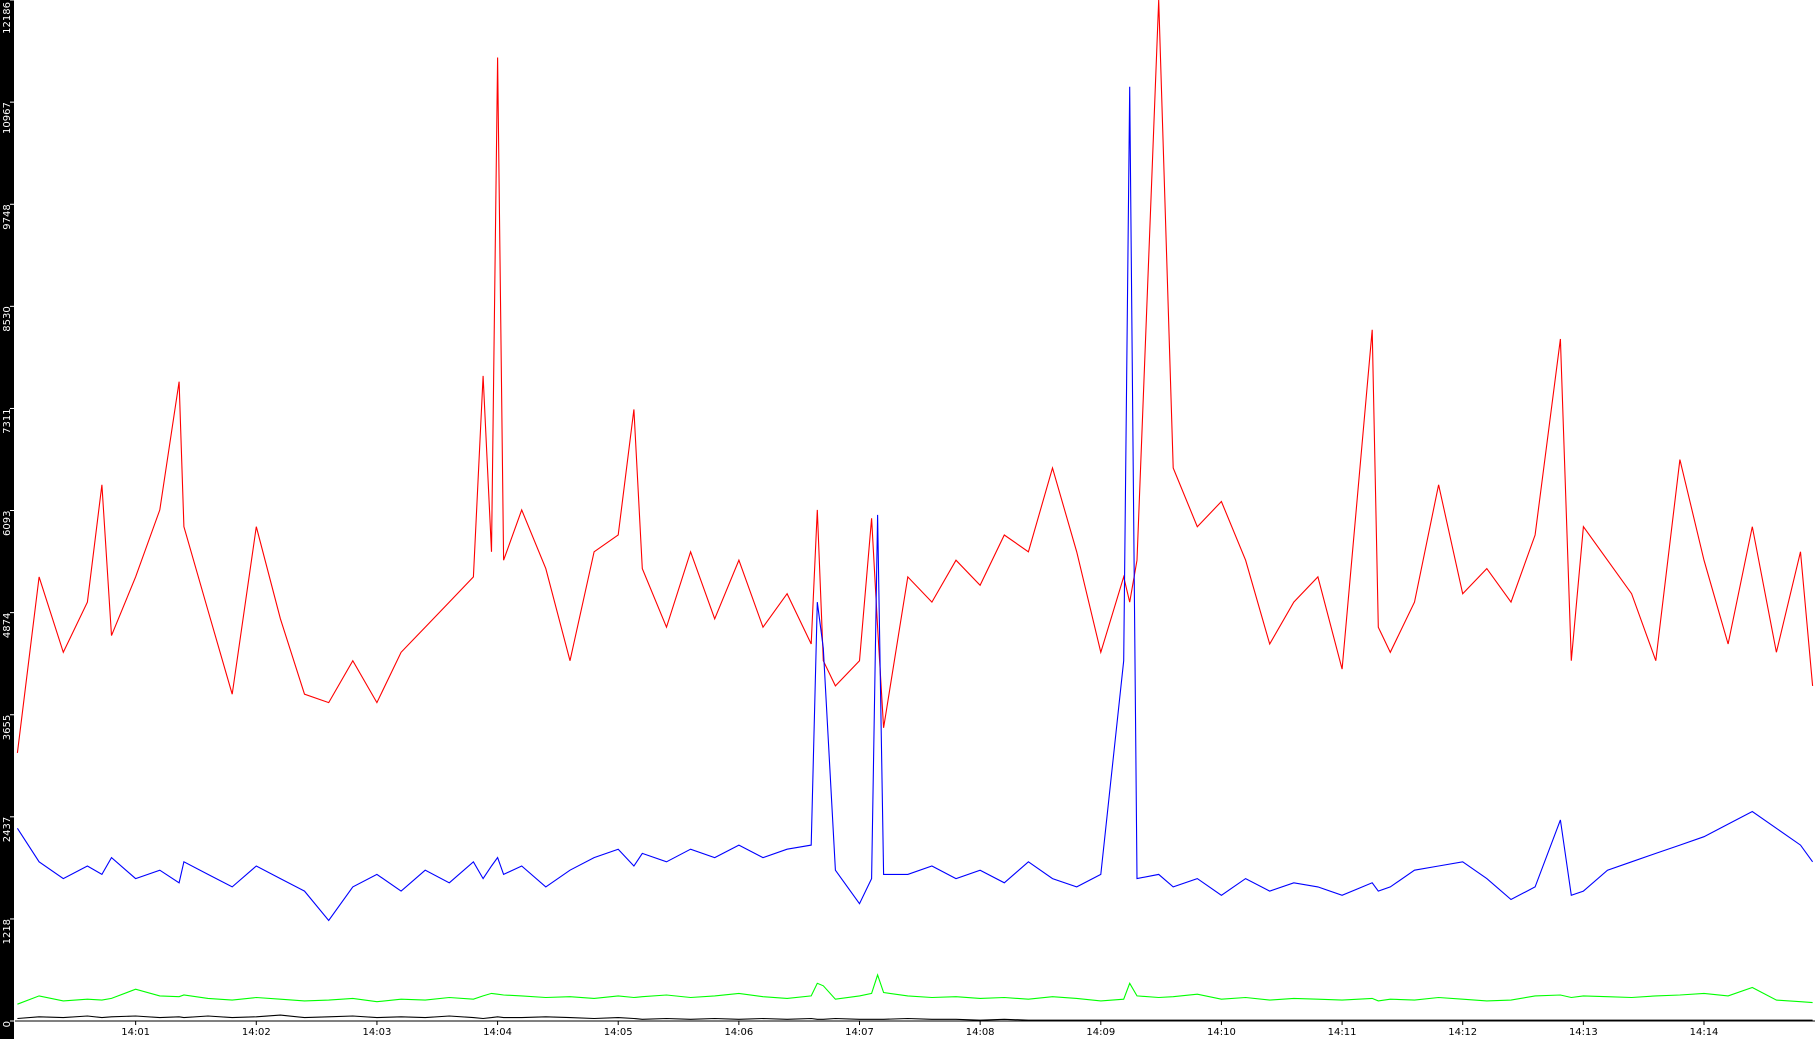  What do you see at coordinates (618, 1032) in the screenshot?
I see `x-tick-label: 14:05` at bounding box center [618, 1032].